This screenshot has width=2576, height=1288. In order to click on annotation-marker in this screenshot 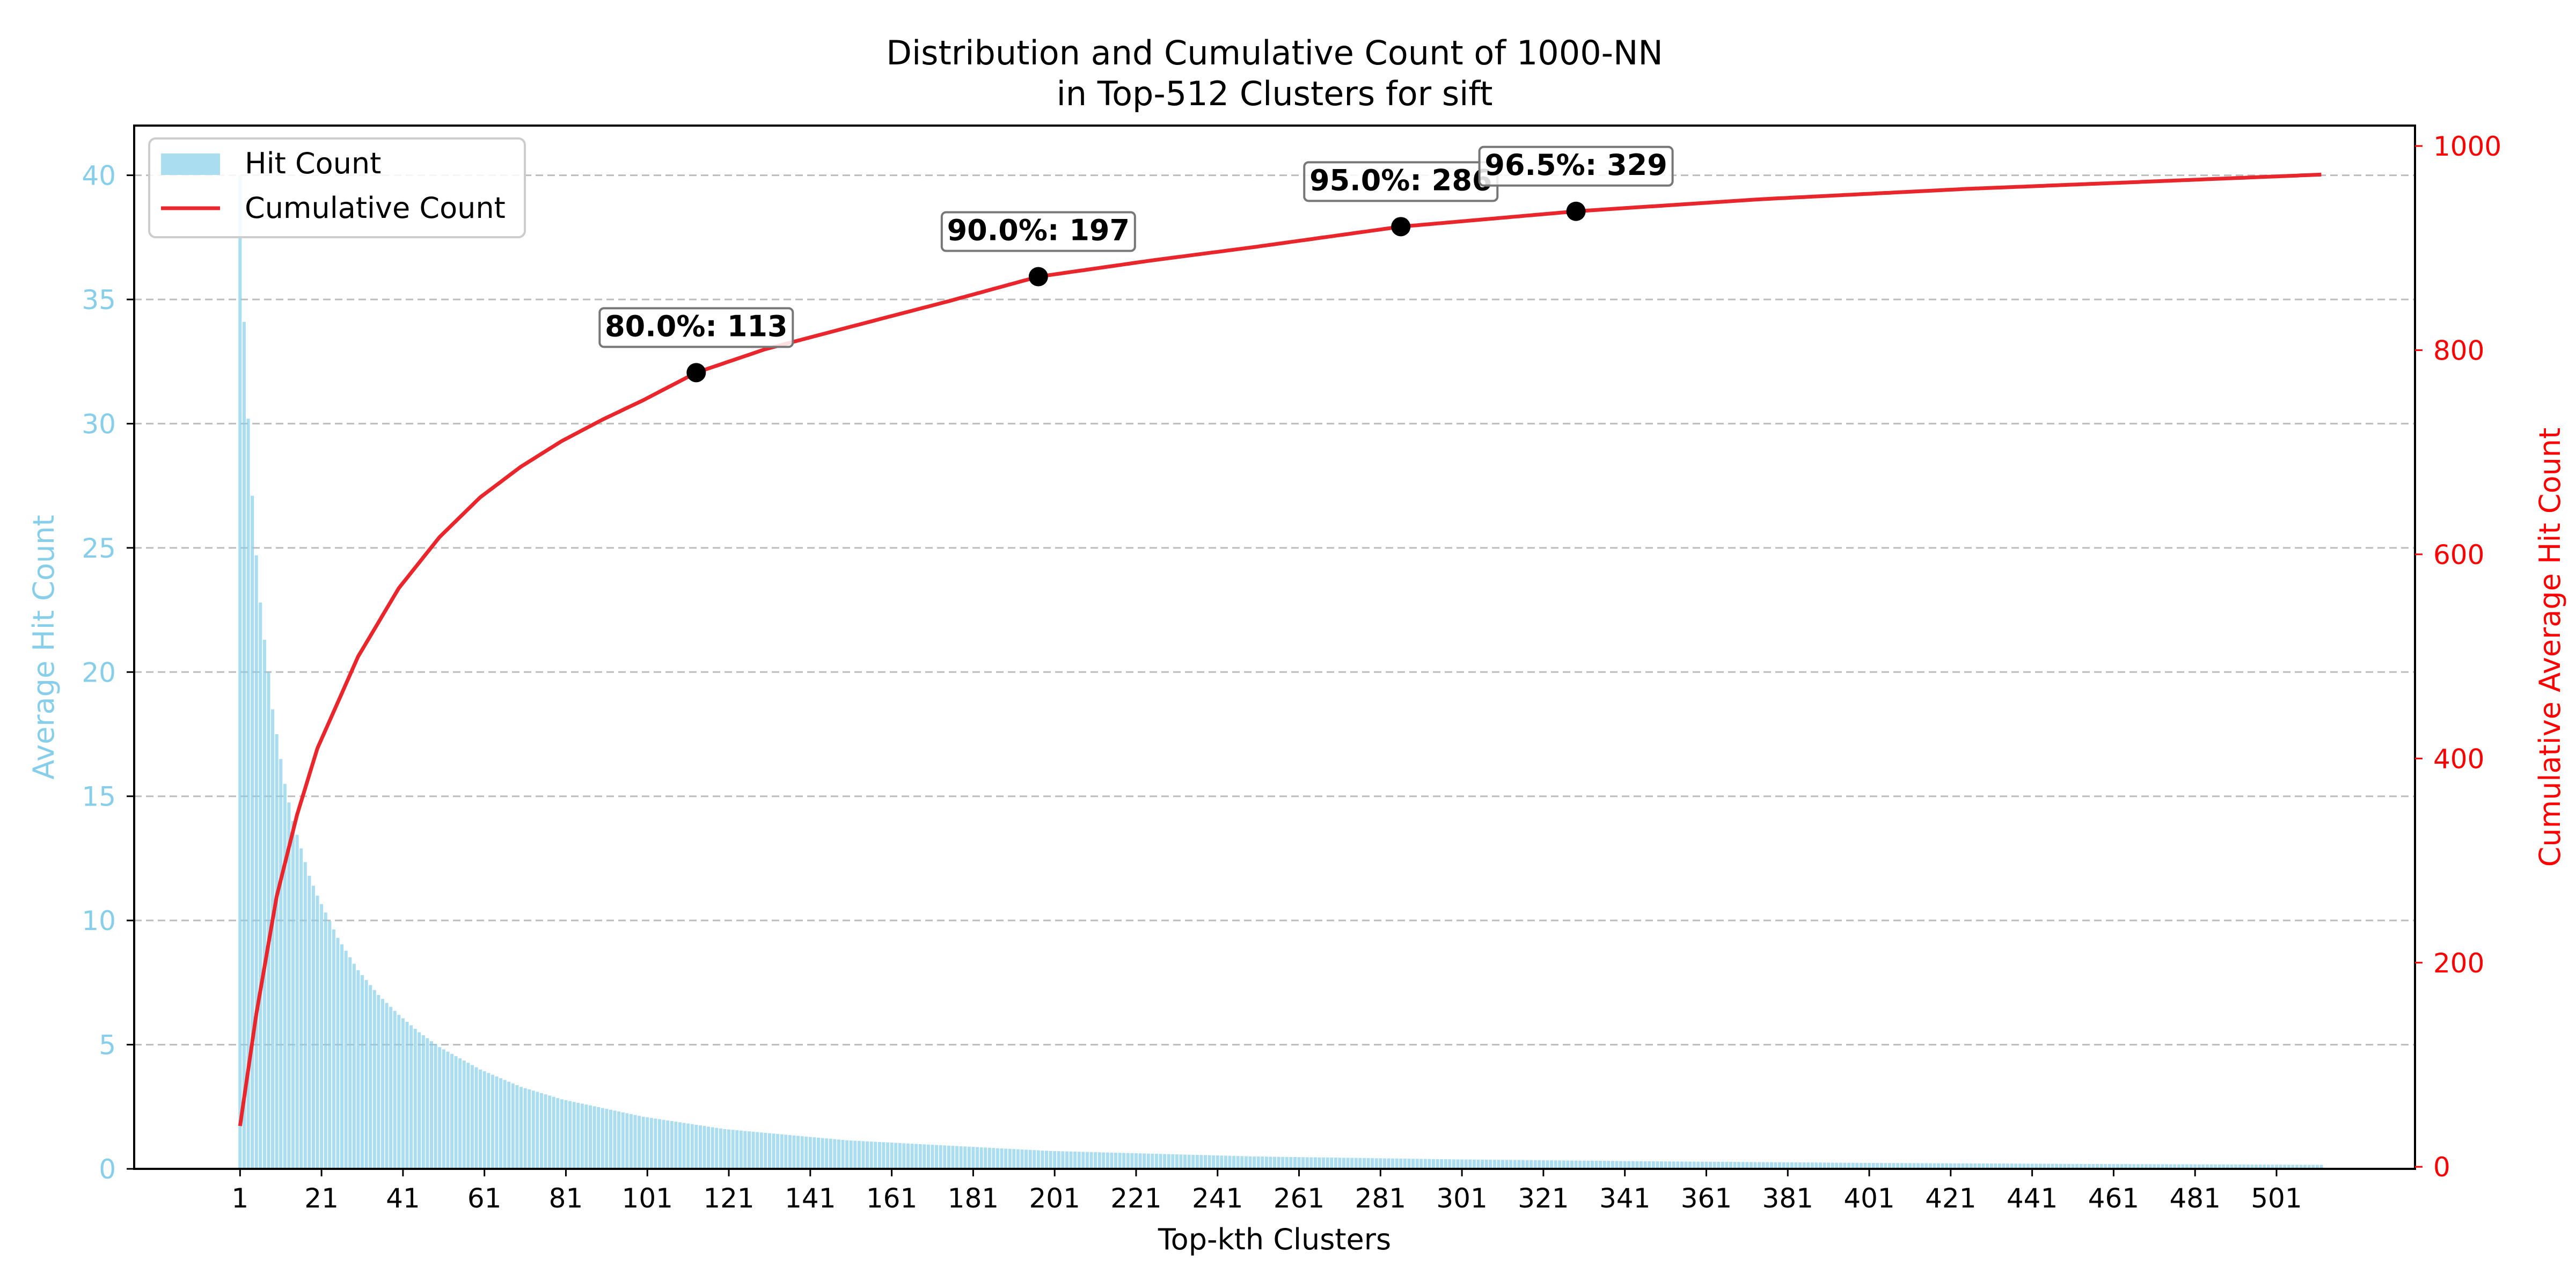, I will do `click(1401, 227)`.